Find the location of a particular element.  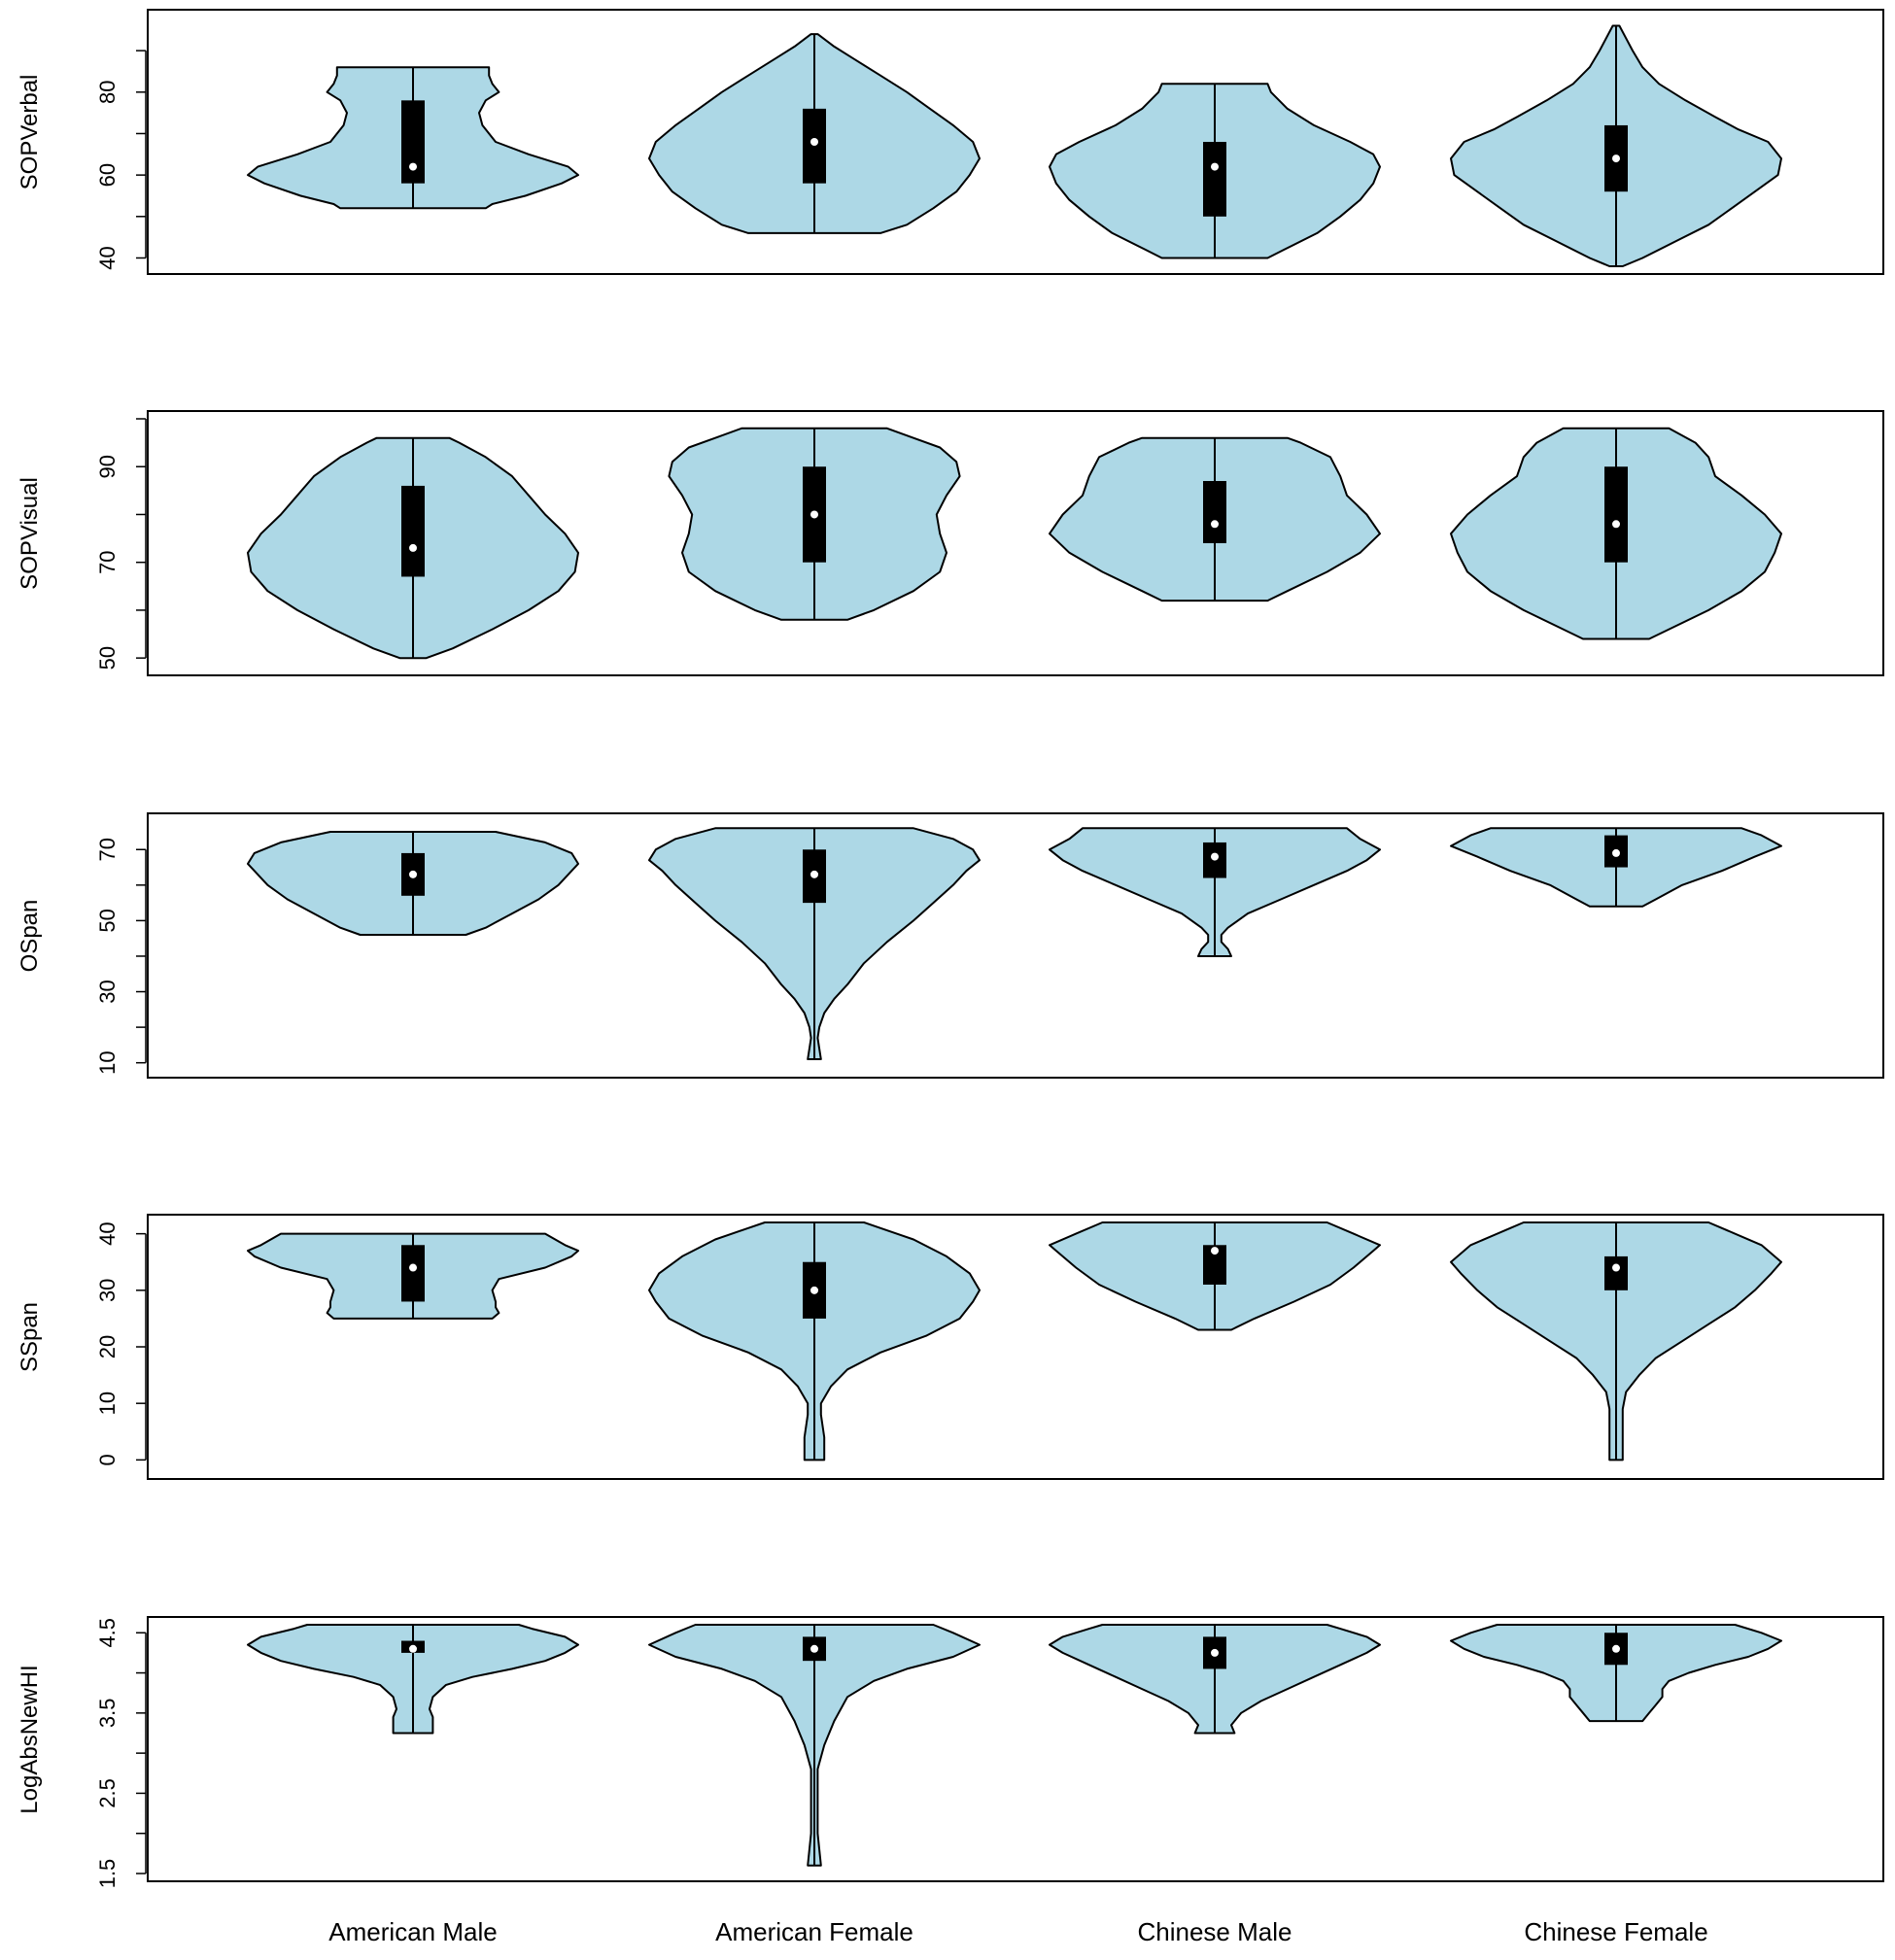

panel-logabsnewhi: 1.5 2.5 3.5 4.5 LogAbsNewHI is located at coordinates (951, 1752).